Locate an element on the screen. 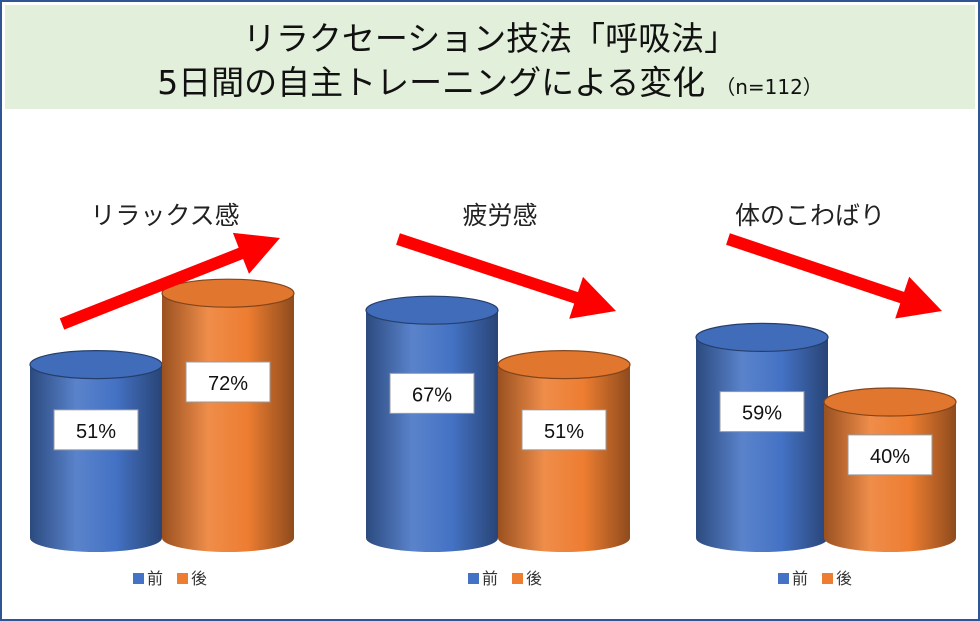 The height and width of the screenshot is (621, 980). chart-title-line1: リラクセーション技法「呼吸法」 is located at coordinates (490, 38).